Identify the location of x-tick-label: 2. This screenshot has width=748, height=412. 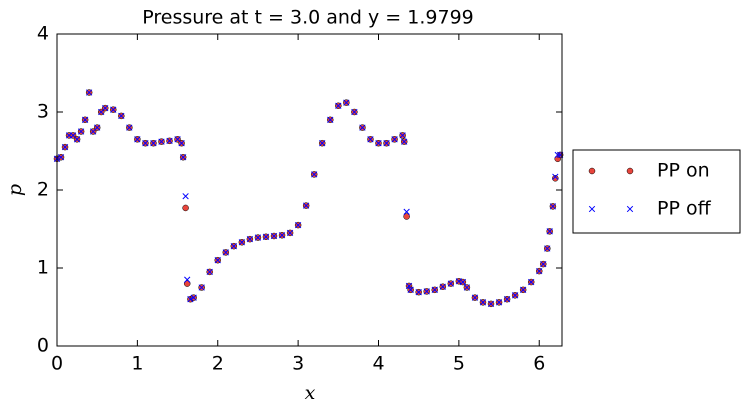
(218, 364).